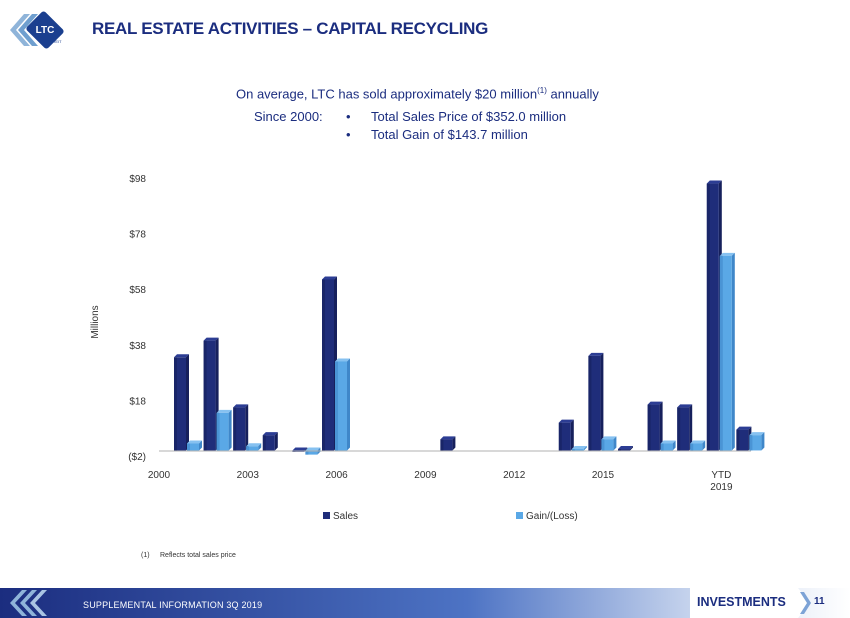 This screenshot has height=618, width=850. What do you see at coordinates (137, 457) in the screenshot?
I see `y-tick-label: ($2)` at bounding box center [137, 457].